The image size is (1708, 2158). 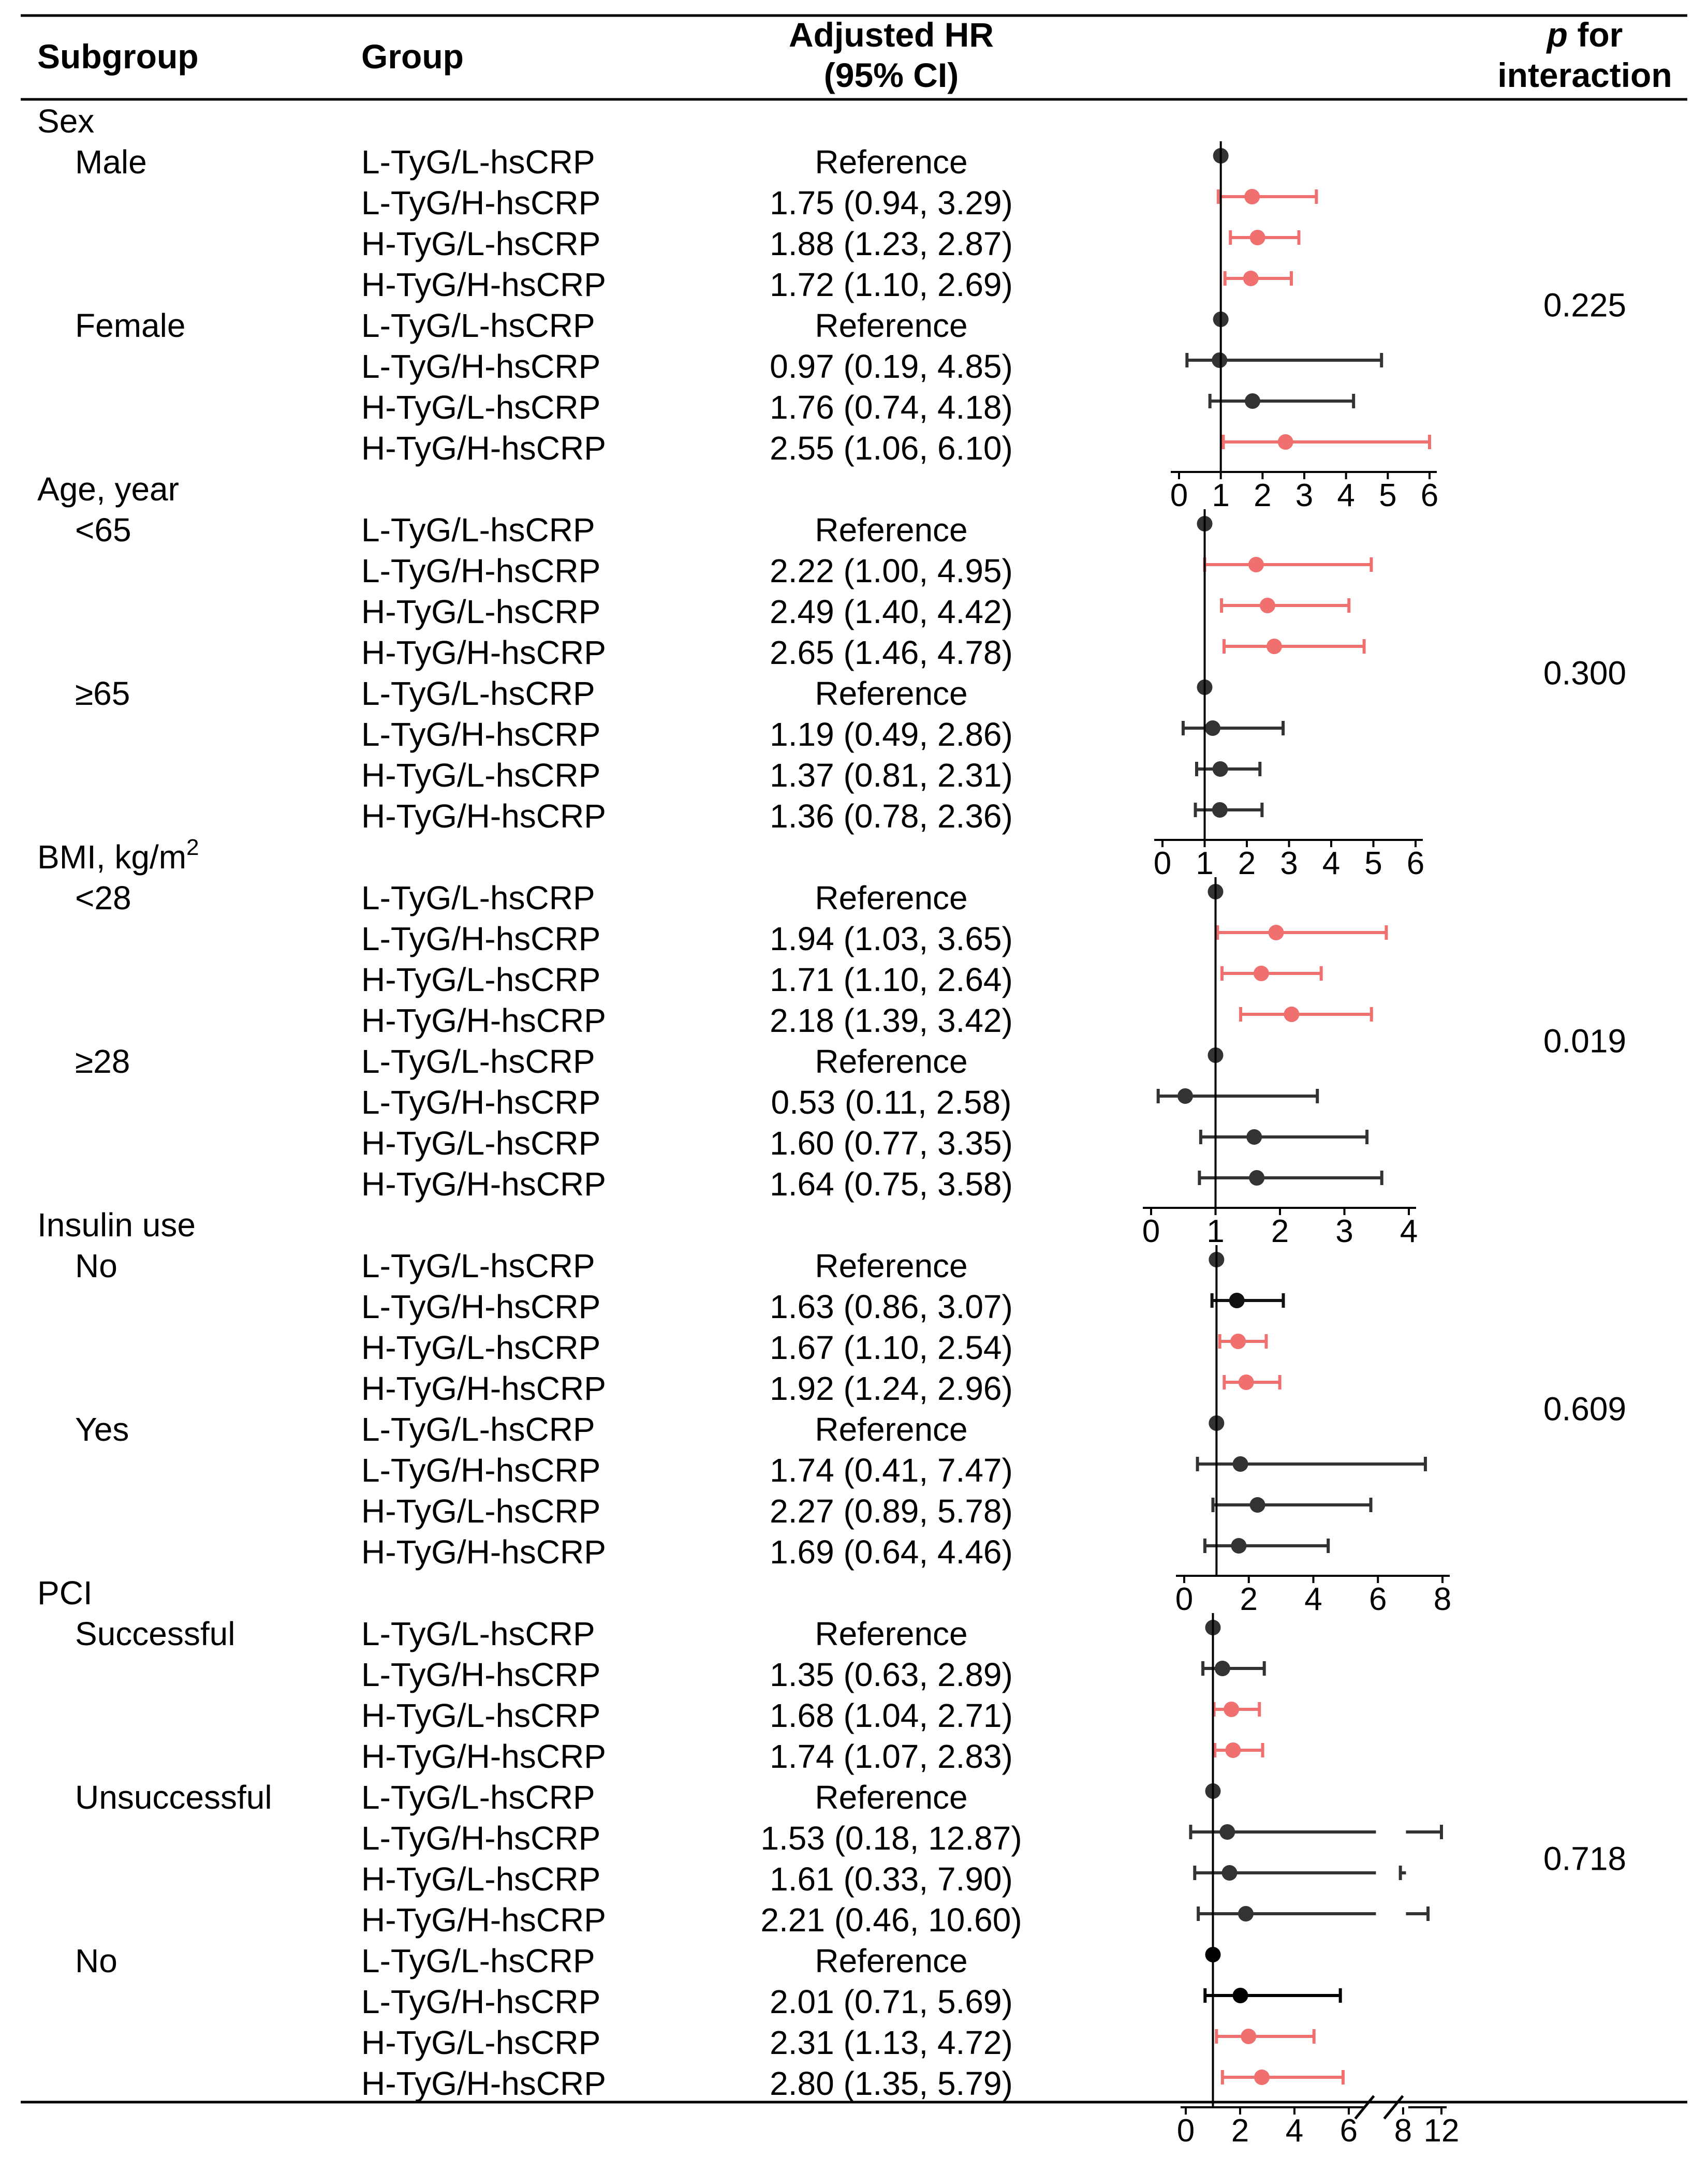 I want to click on hr-ci-value: 1.68 (1.04, 2.71), so click(x=891, y=1715).